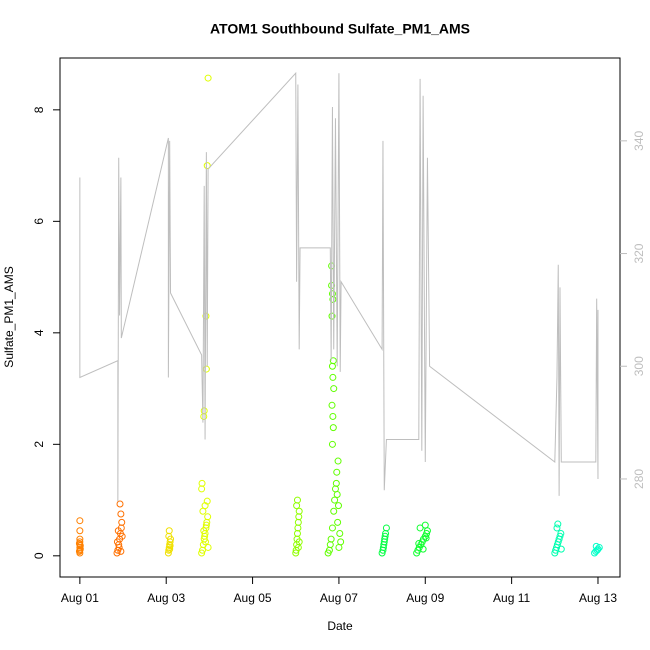 Image resolution: width=650 pixels, height=650 pixels. What do you see at coordinates (39, 555) in the screenshot?
I see `y-tick-label: 0` at bounding box center [39, 555].